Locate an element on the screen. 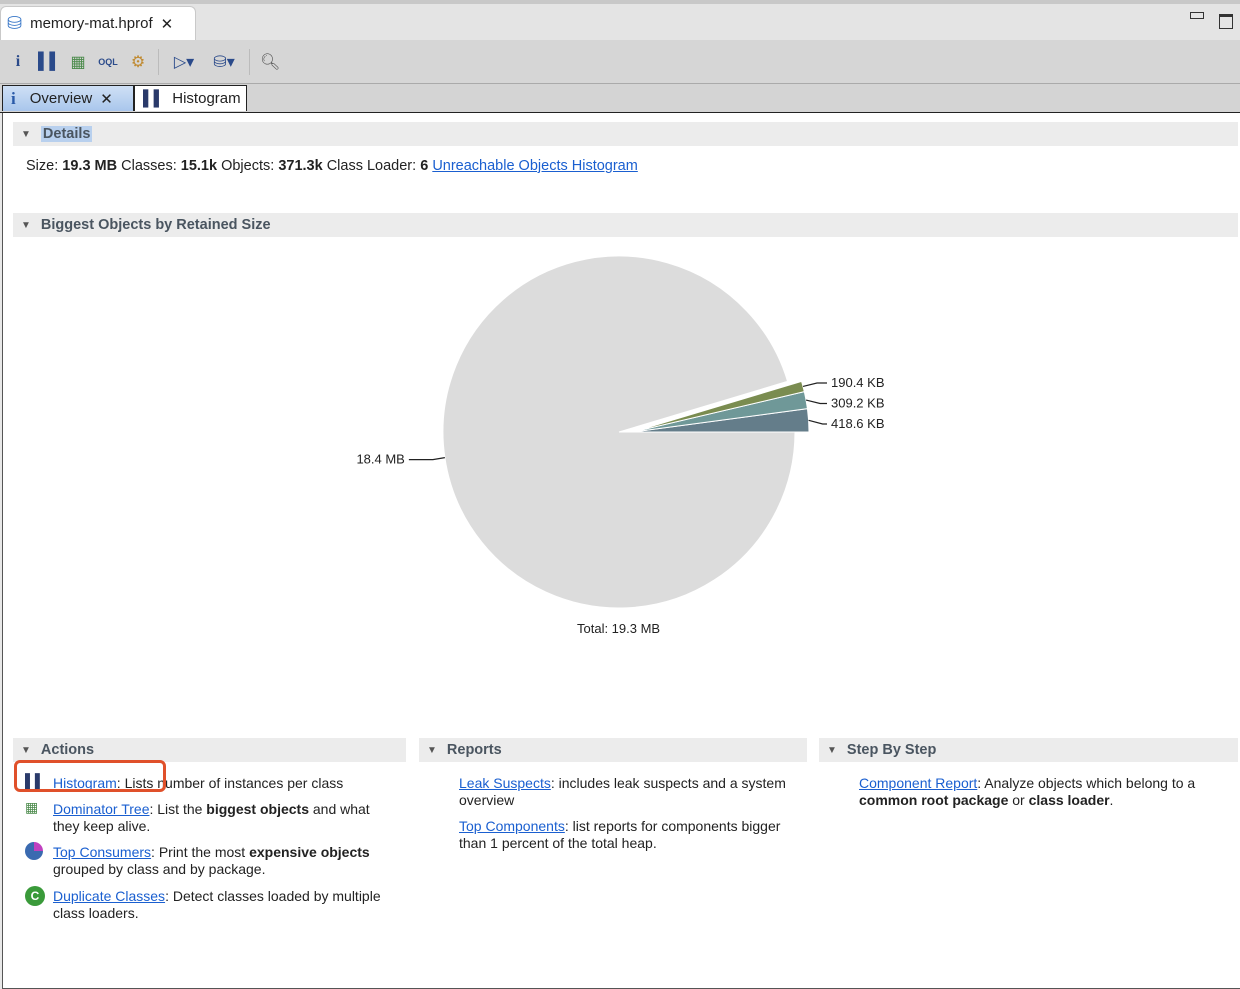  top-components-link: Top Components is located at coordinates (512, 826).